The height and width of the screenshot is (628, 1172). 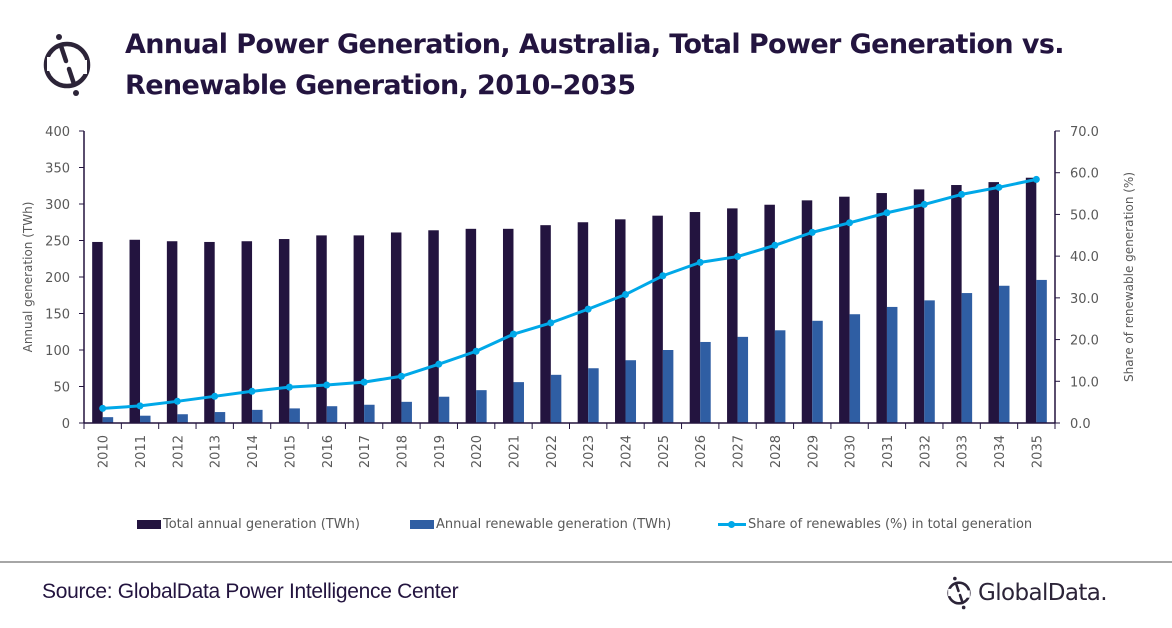 What do you see at coordinates (554, 524) in the screenshot?
I see `legend-label-renewable: Annual renewable generation (TWh)` at bounding box center [554, 524].